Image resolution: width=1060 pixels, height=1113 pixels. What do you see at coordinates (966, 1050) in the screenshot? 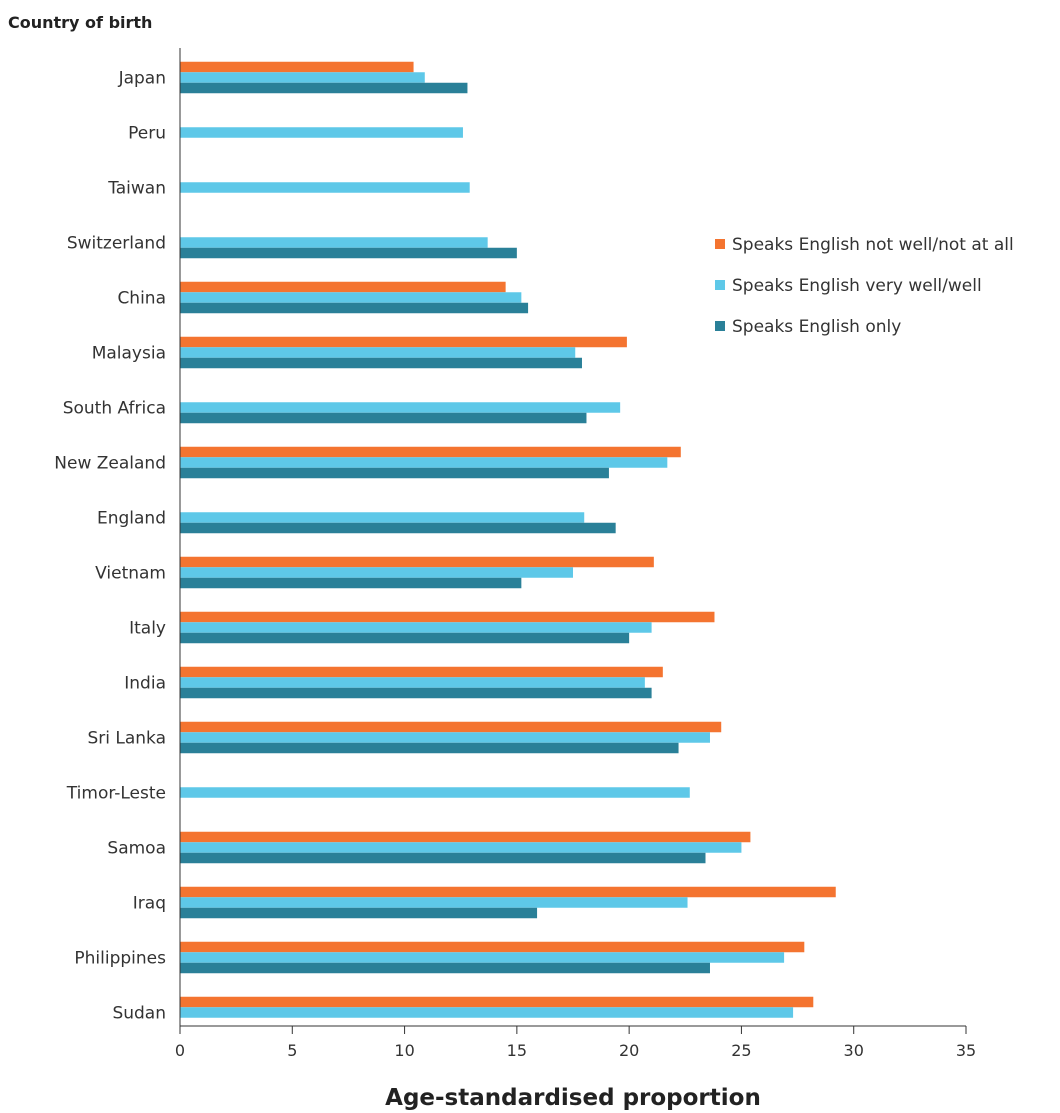
I see `x-tick-label: 35` at bounding box center [966, 1050].